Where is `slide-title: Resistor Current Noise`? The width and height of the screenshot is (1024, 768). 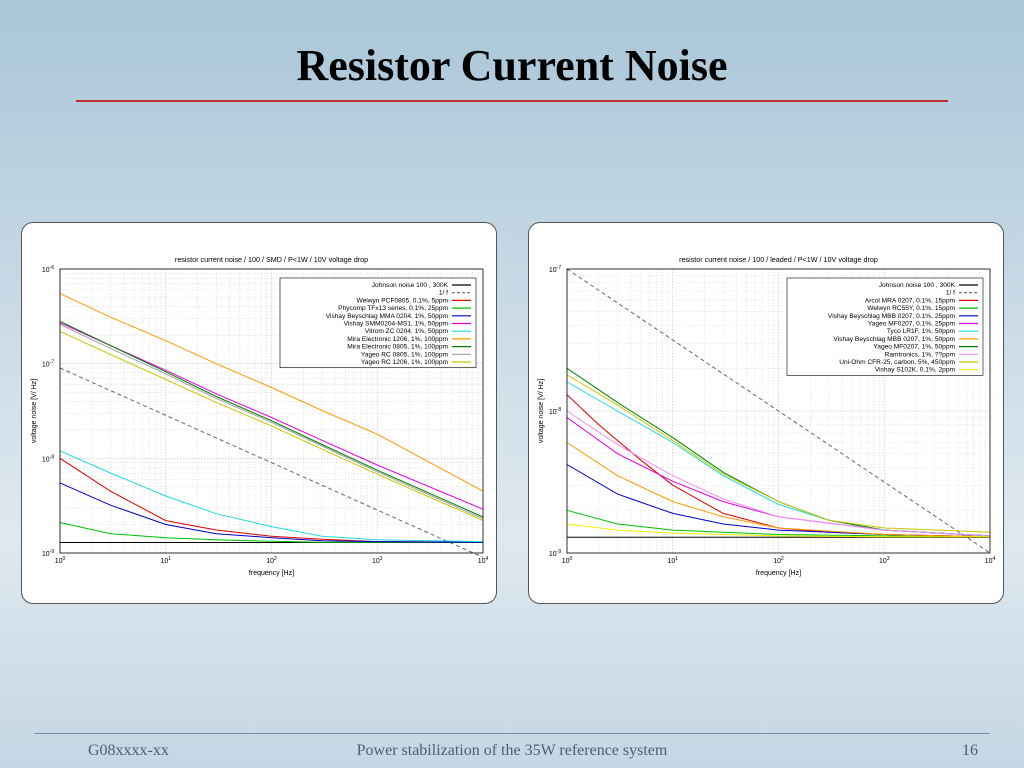 slide-title: Resistor Current Noise is located at coordinates (512, 65).